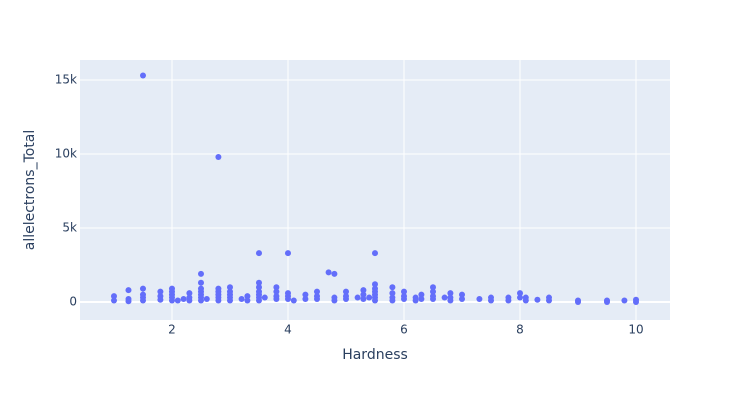 This screenshot has height=404, width=750. Describe the element at coordinates (66, 79) in the screenshot. I see `y-tick-label: 15k` at that location.